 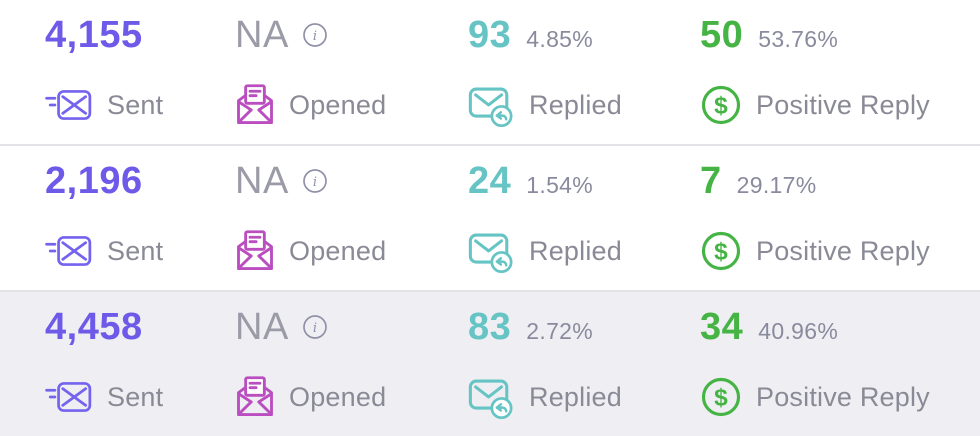 I want to click on positive-reply-count: 50, so click(x=722, y=35).